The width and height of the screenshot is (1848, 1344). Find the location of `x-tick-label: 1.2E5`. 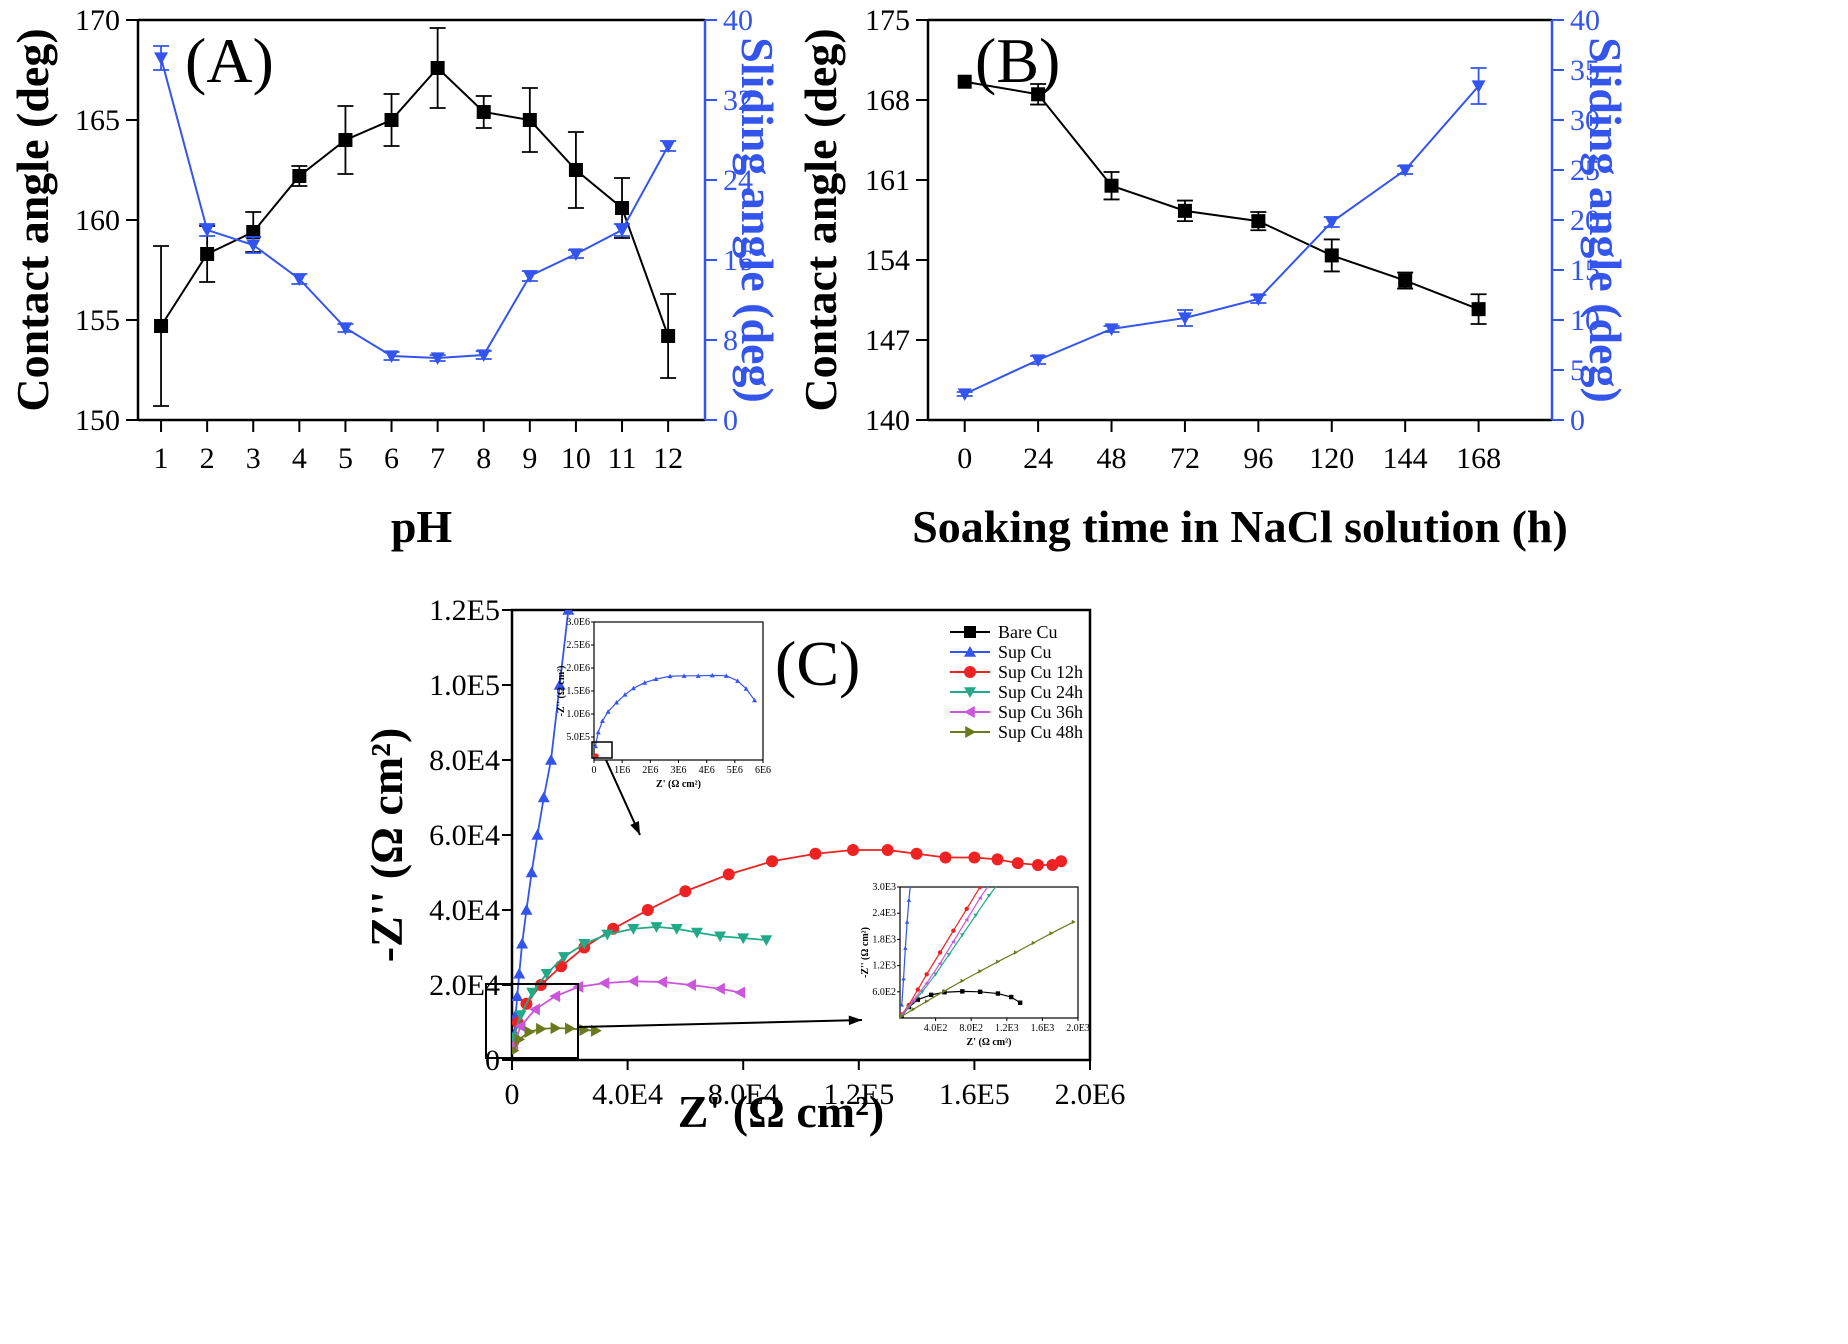

x-tick-label: 1.2E5 is located at coordinates (858, 1094).